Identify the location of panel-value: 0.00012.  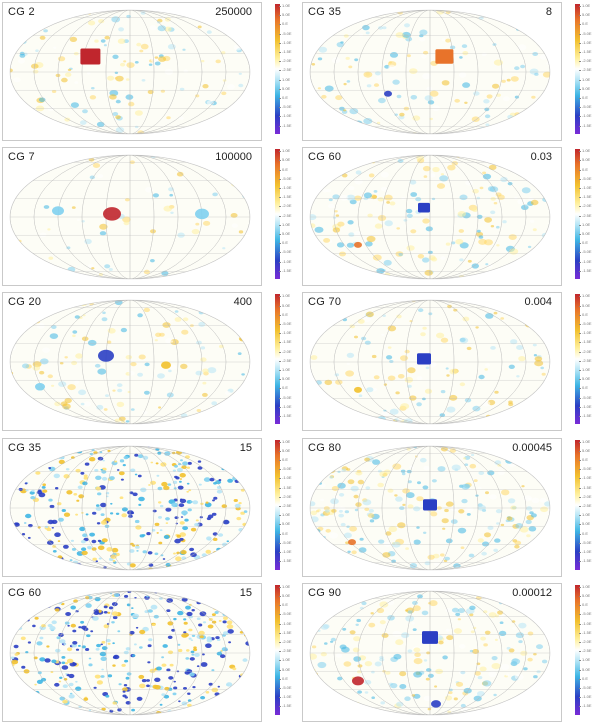
(532, 592).